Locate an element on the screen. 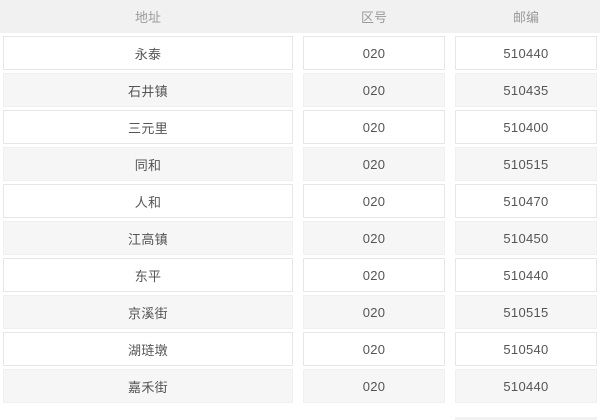 The height and width of the screenshot is (420, 600). postal-code-cell: 510470 is located at coordinates (526, 201).